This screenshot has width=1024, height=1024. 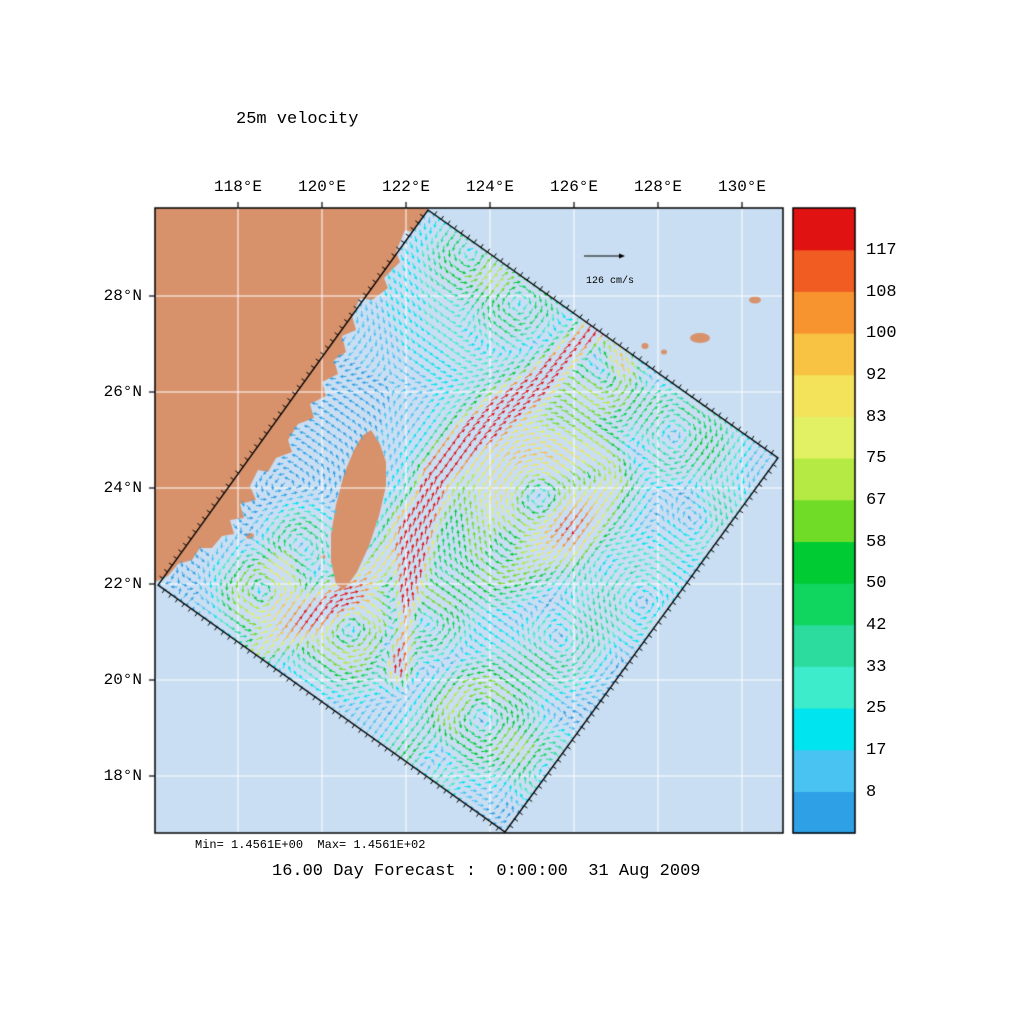 I want to click on colorbar-label: 100, so click(x=881, y=333).